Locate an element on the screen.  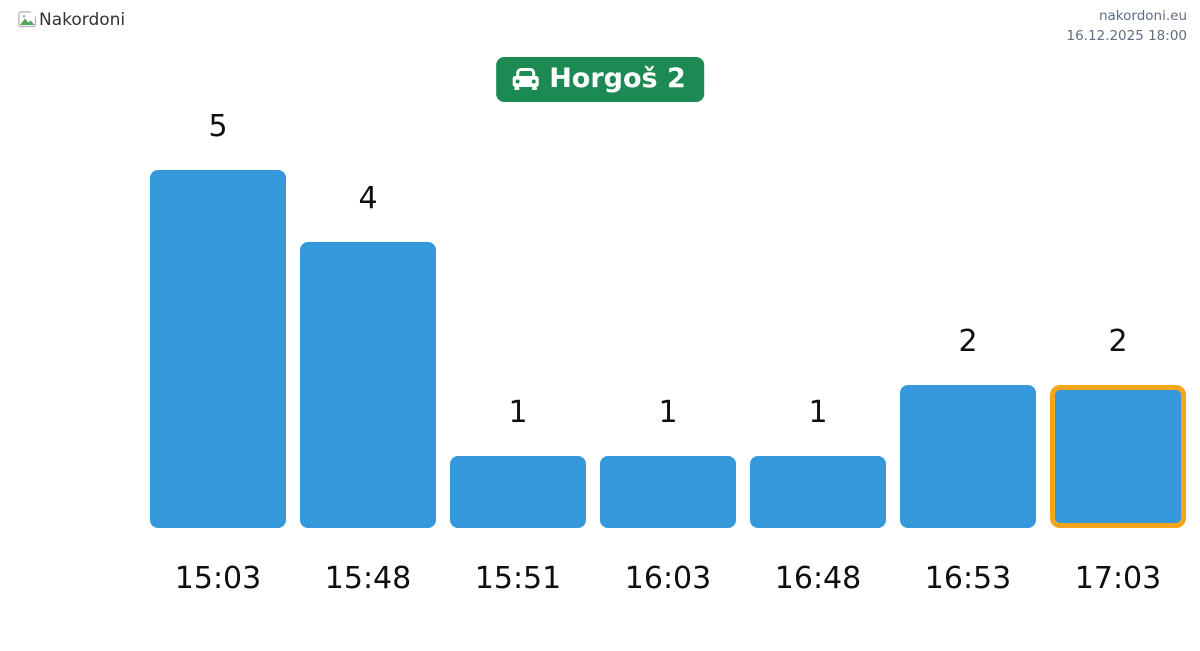
car-front-icon is located at coordinates (525, 78).